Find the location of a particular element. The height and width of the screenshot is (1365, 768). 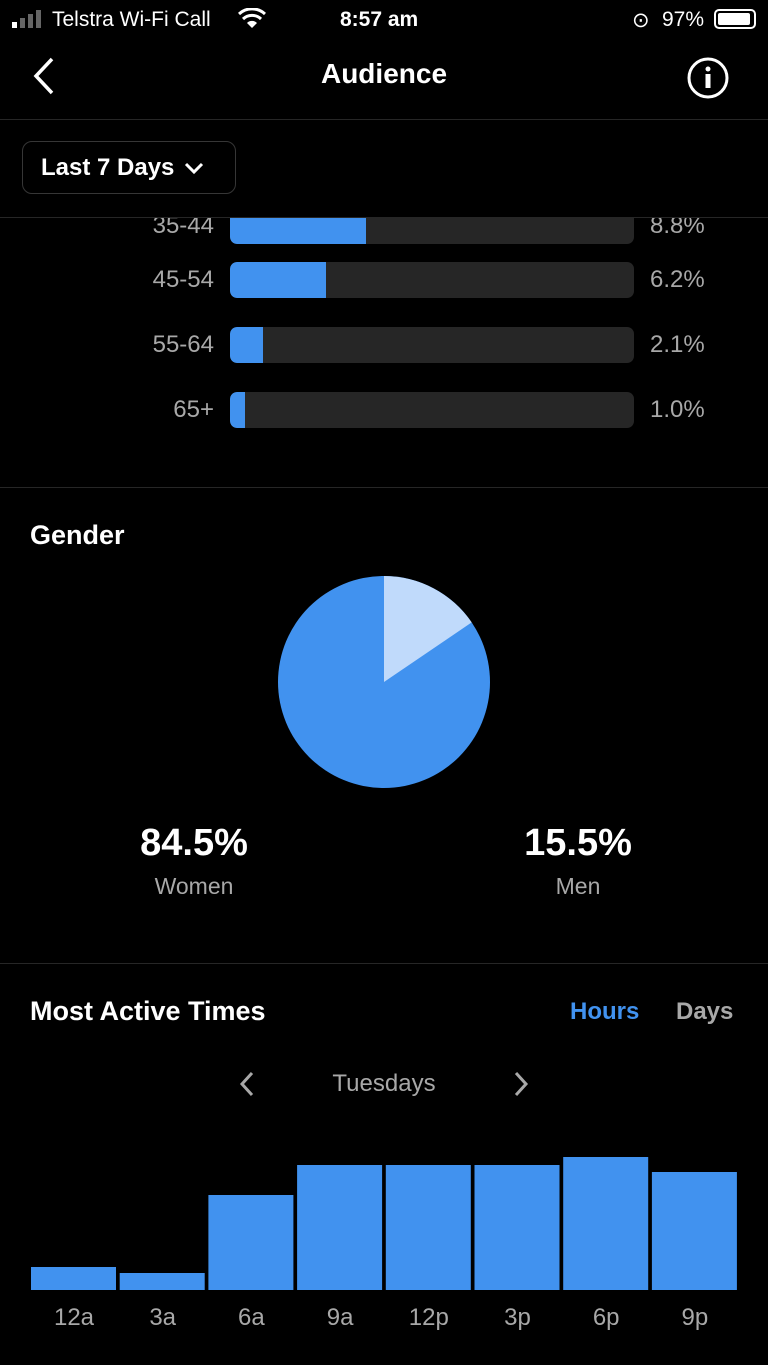

chevron-down-icon is located at coordinates (194, 168).